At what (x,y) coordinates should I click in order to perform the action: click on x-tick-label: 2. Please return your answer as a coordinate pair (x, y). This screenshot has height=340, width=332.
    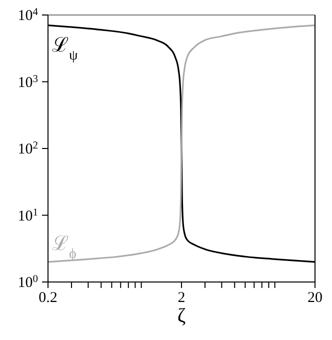
    Looking at the image, I should click on (182, 298).